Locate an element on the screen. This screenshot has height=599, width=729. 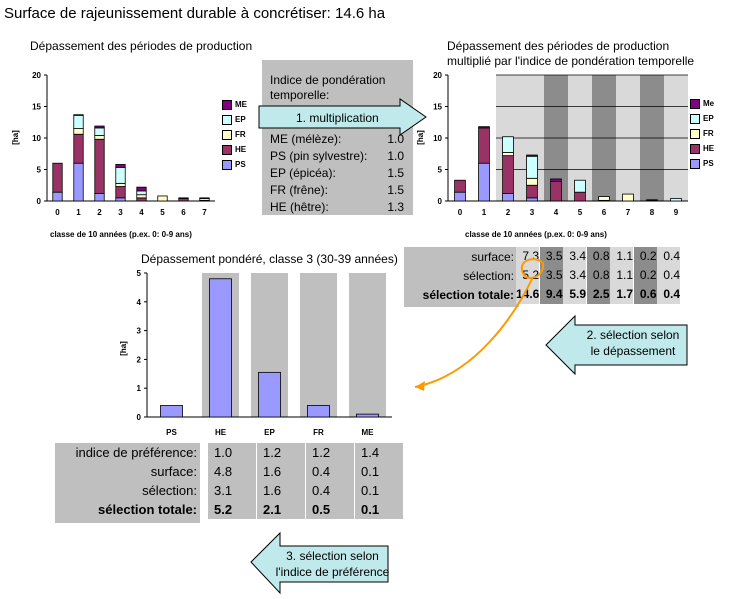
weight-row: HE (hêtre): 1.3 is located at coordinates (337, 208).